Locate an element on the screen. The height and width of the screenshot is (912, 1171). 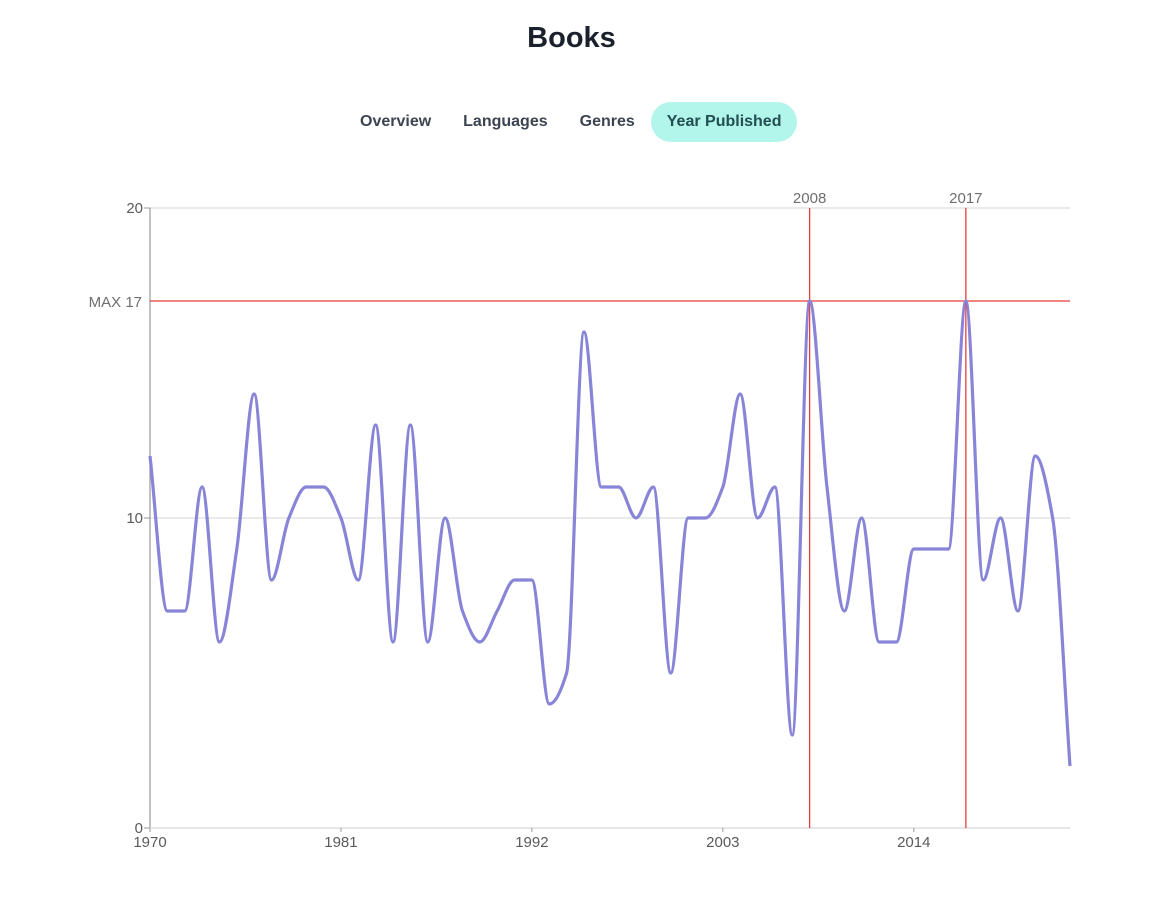
page-title: Books is located at coordinates (571, 38).